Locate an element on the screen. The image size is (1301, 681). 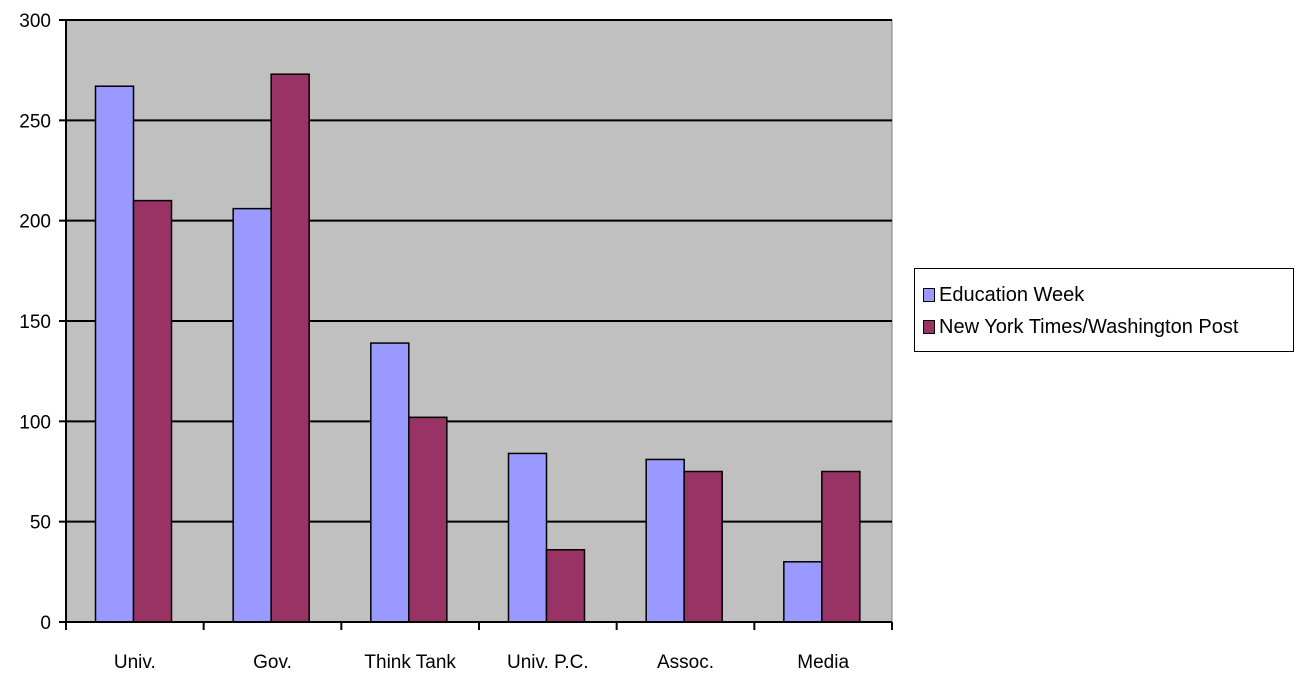
bar-s1-univ is located at coordinates (152, 411).